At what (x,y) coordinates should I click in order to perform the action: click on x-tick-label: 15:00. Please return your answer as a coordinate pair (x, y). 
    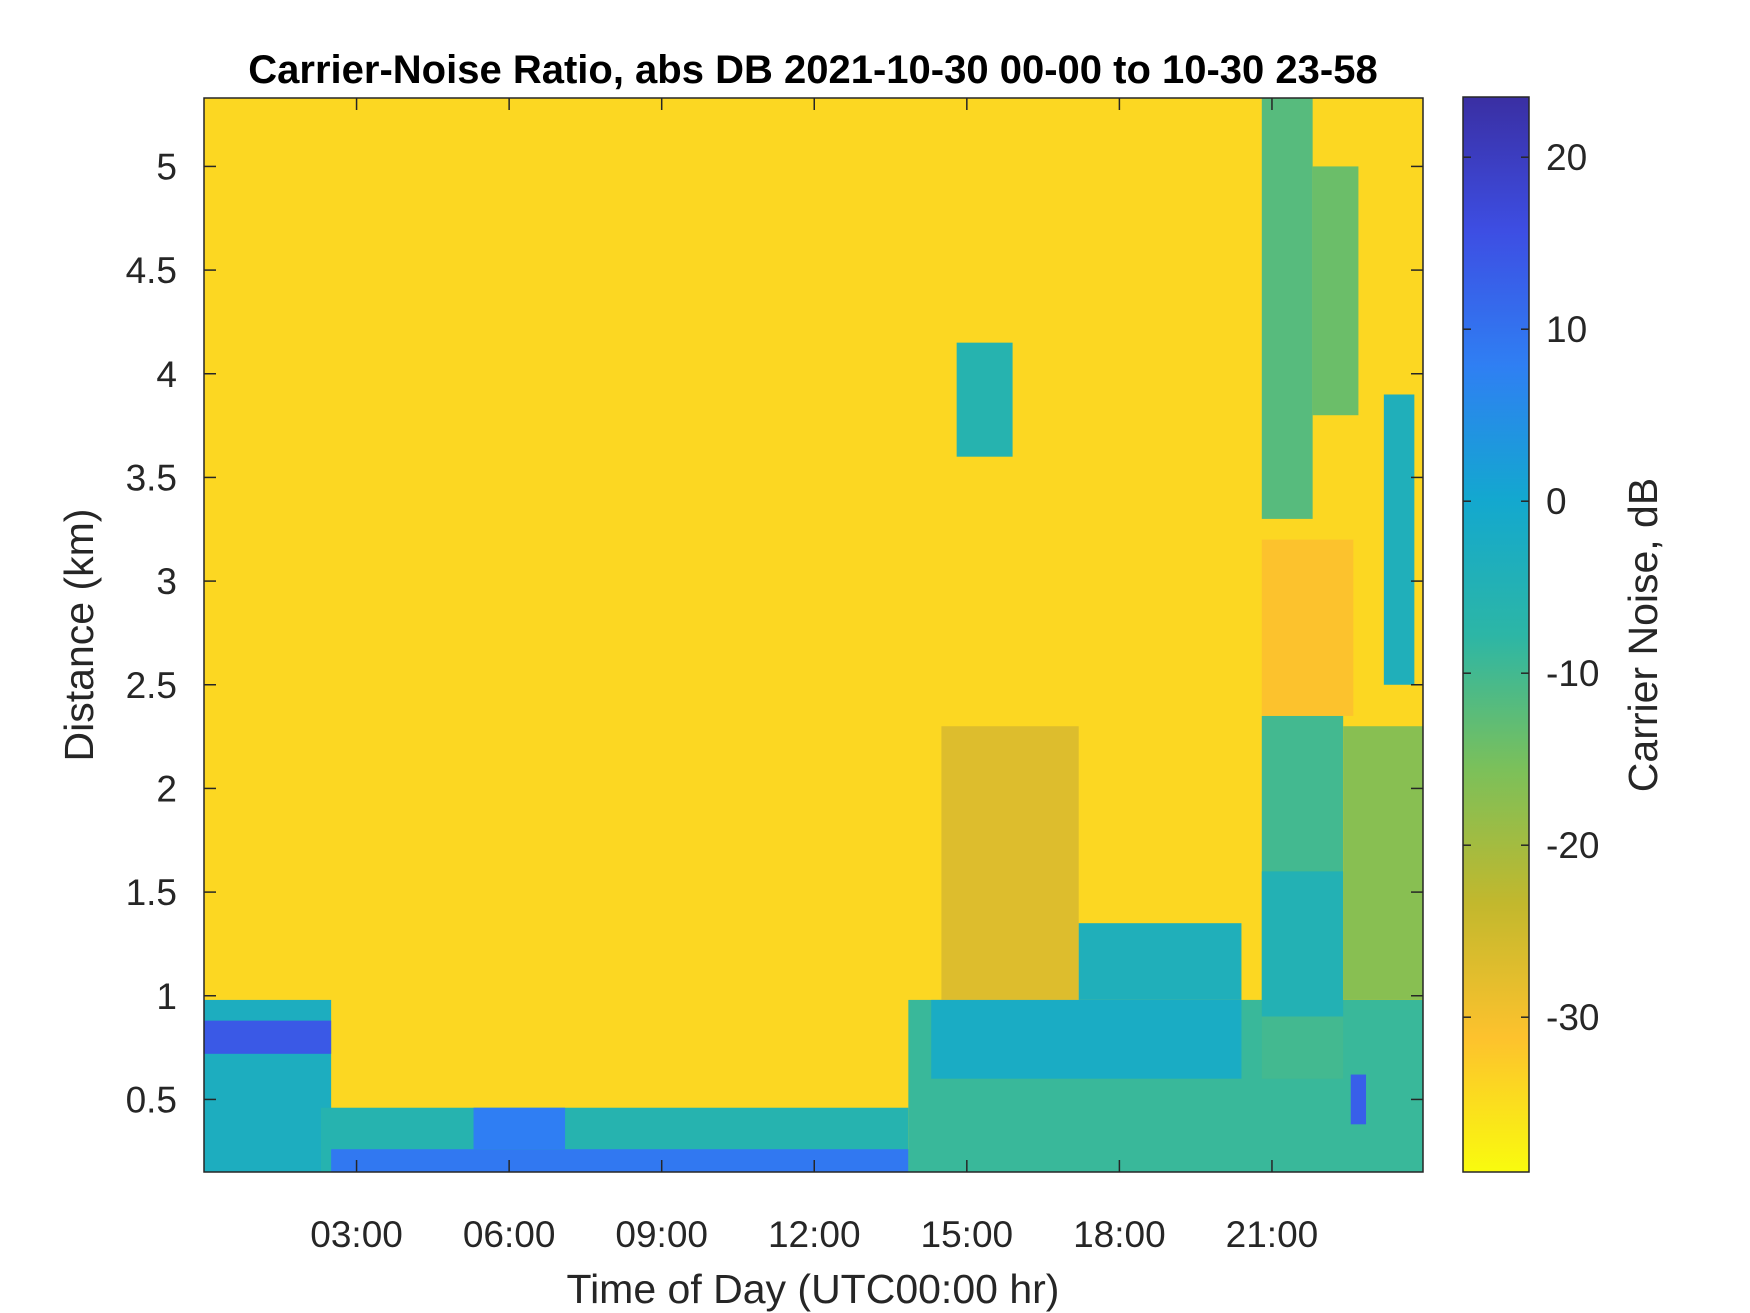
    Looking at the image, I should click on (967, 1234).